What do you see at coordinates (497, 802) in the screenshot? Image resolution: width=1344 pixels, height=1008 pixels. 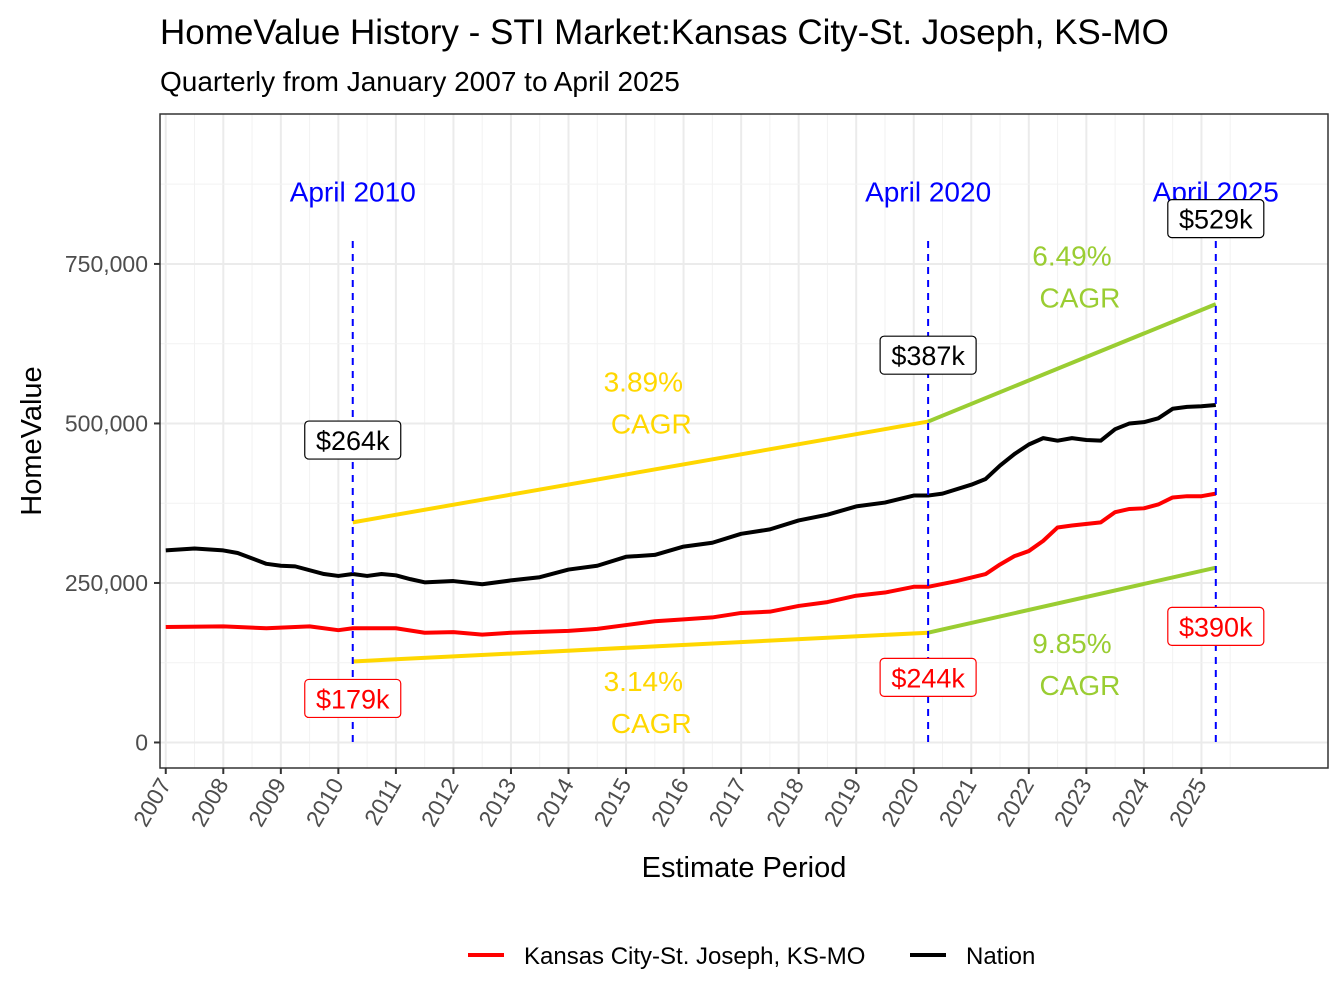 I see `x-tick-label: 2013` at bounding box center [497, 802].